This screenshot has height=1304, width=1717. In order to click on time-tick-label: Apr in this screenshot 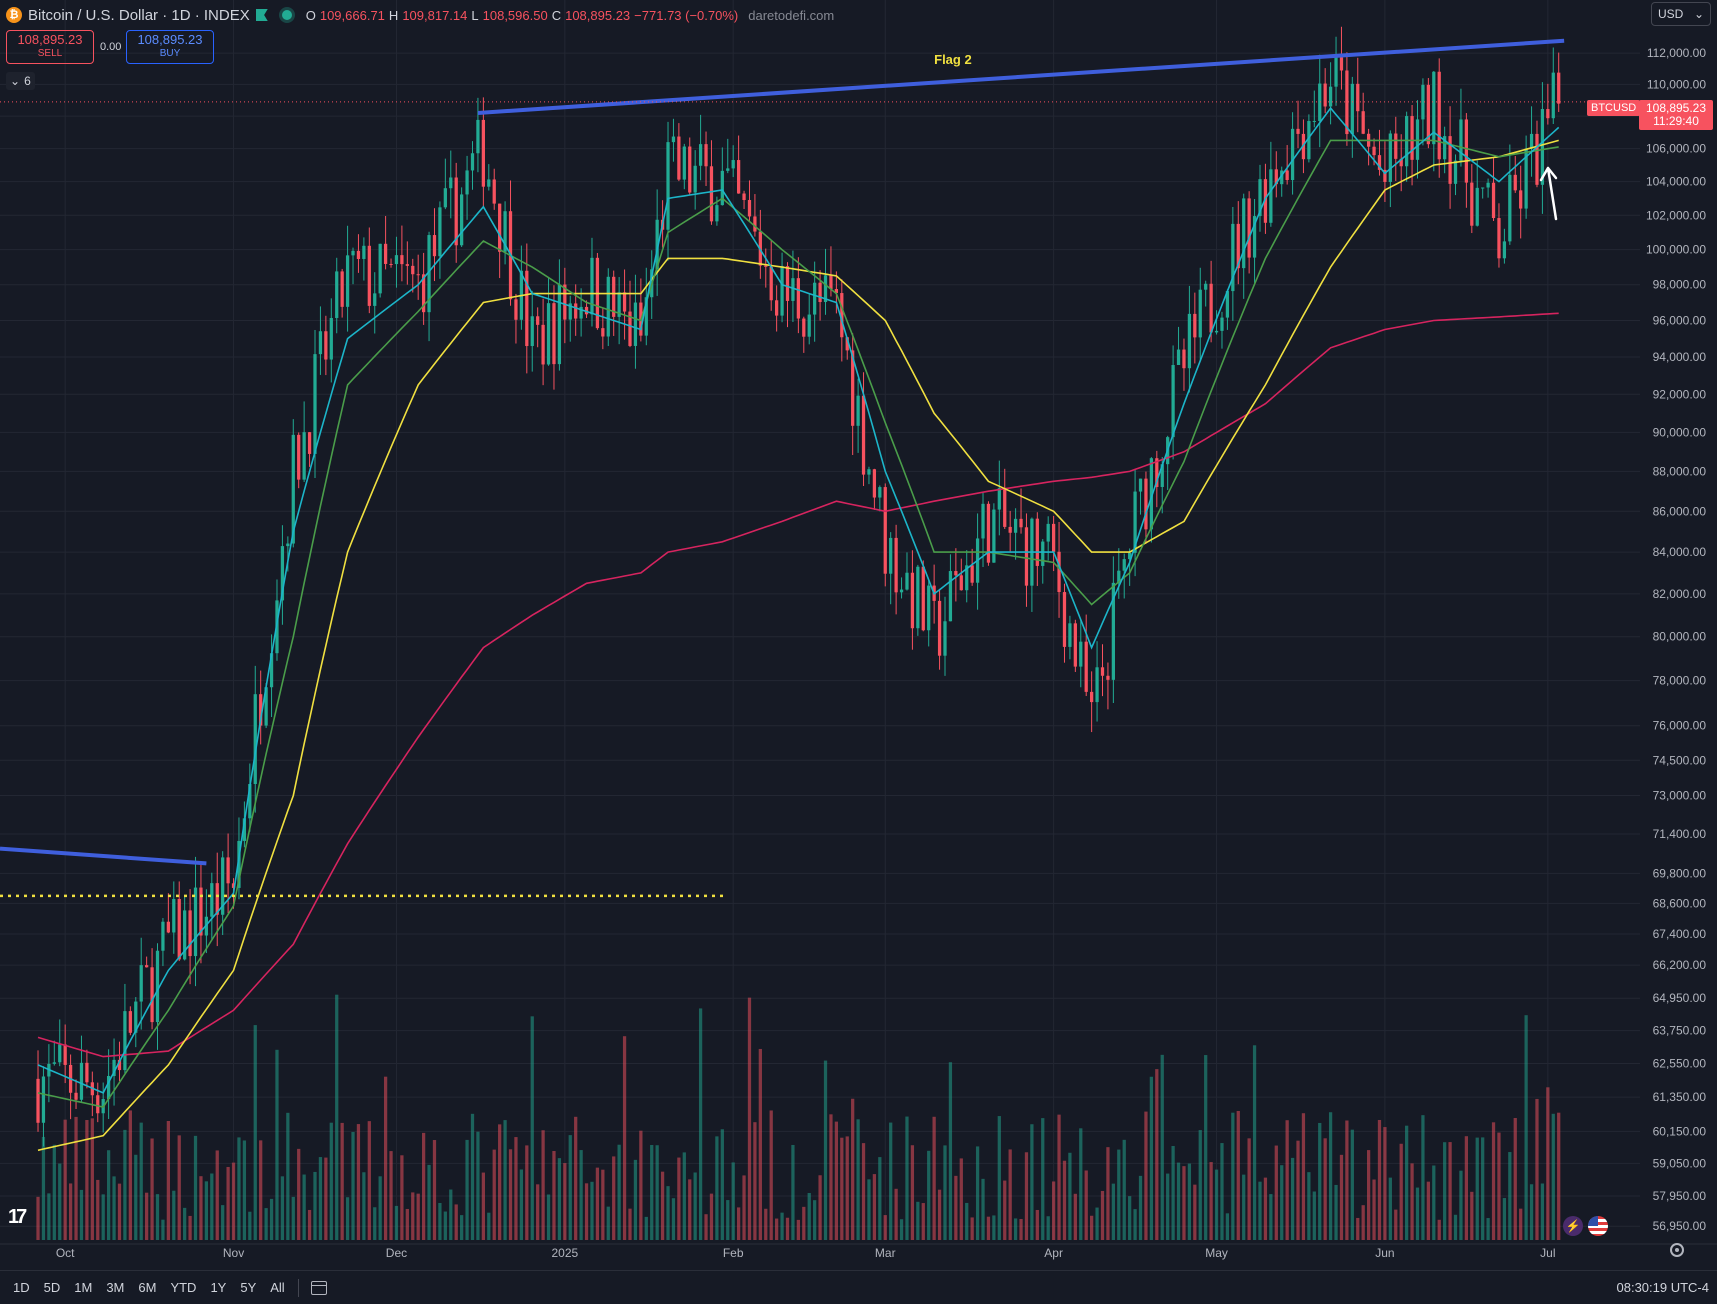, I will do `click(1053, 1253)`.